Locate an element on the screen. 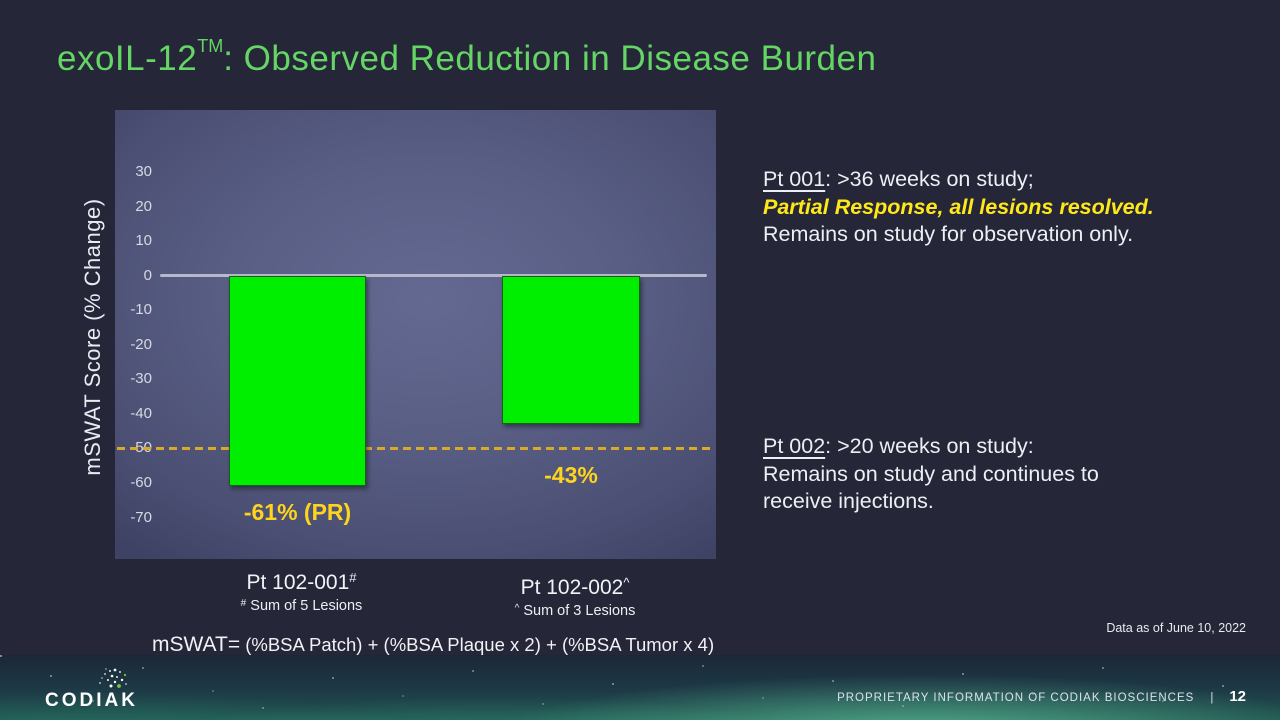 The width and height of the screenshot is (1280, 720). logo-wordmark: CODIAK is located at coordinates (91, 700).